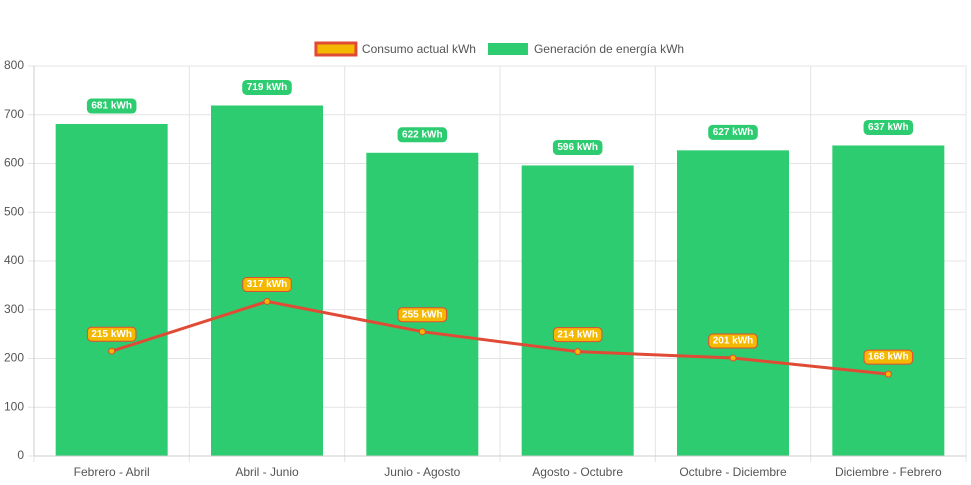 This screenshot has width=971, height=485. What do you see at coordinates (577, 472) in the screenshot?
I see `x-tick-label: Agosto - Octubre` at bounding box center [577, 472].